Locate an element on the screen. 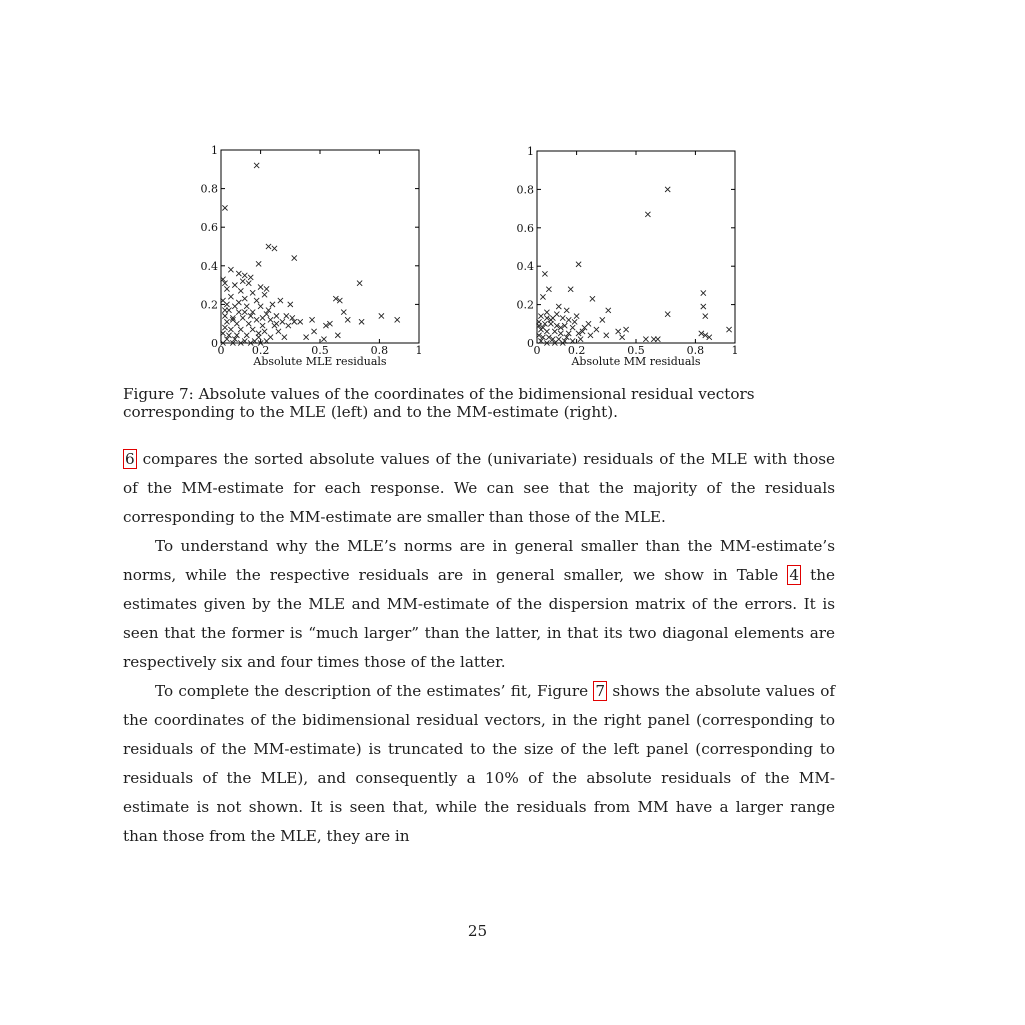  y-tick-label: 0 is located at coordinates (214, 343).